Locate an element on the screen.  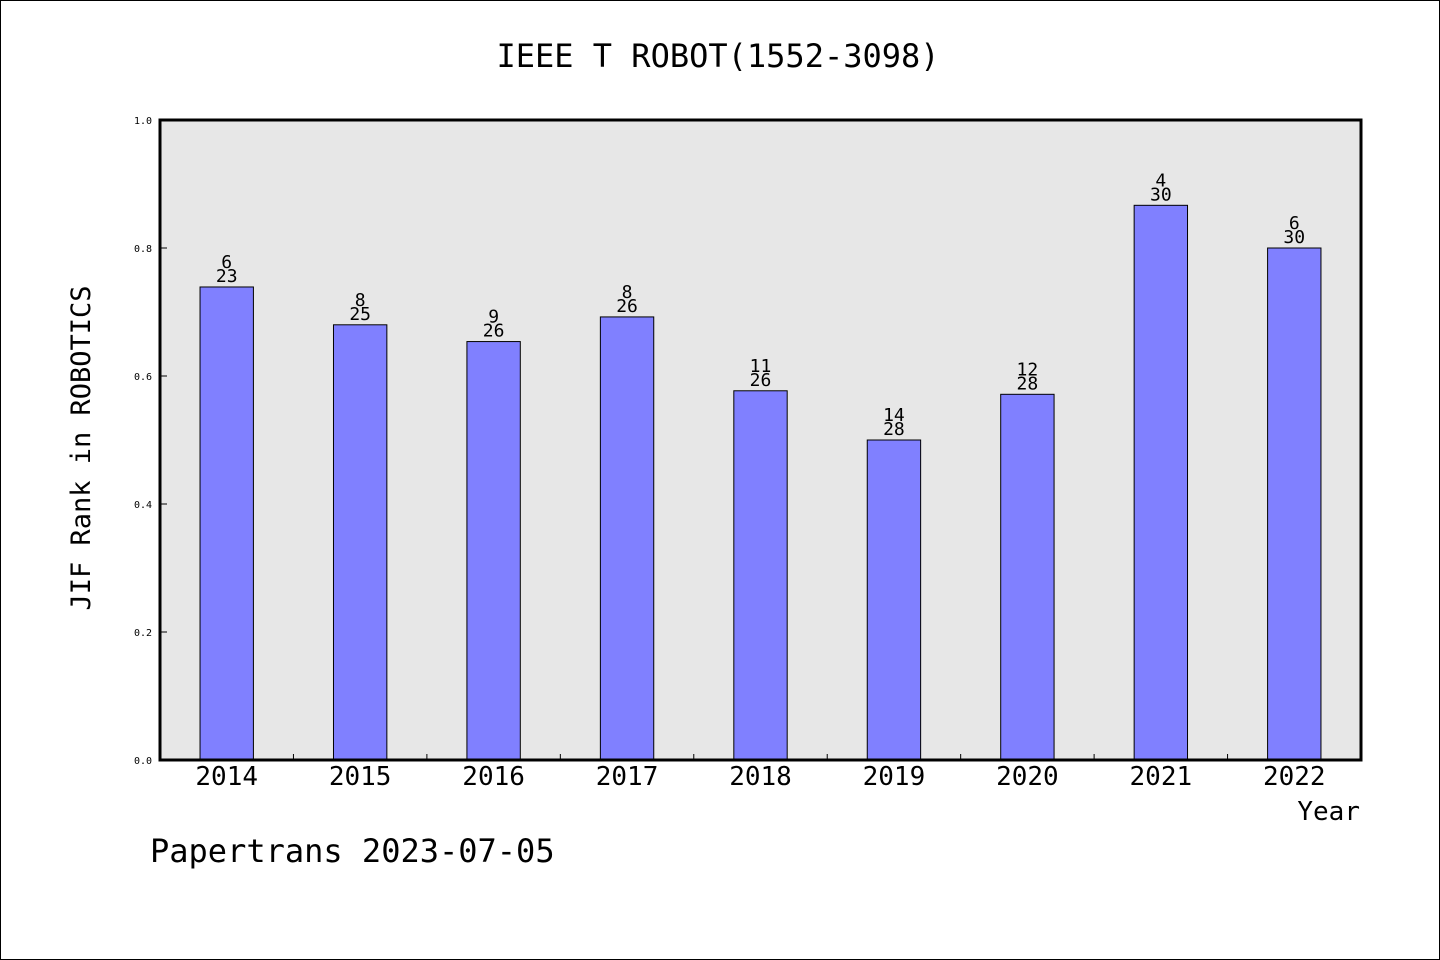
rank-label-2014: 6 is located at coordinates (226, 262).